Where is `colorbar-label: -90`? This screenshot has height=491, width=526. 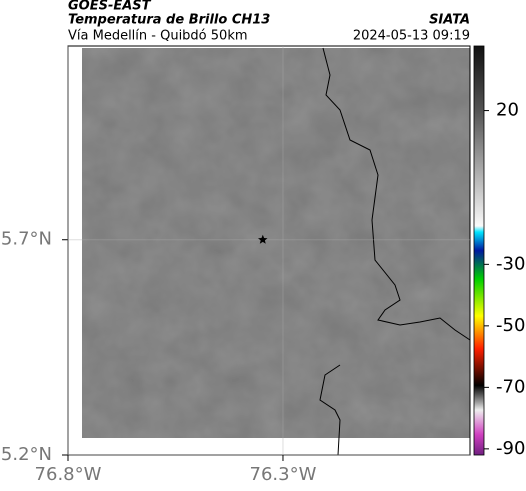 colorbar-label: -90 is located at coordinates (510, 448).